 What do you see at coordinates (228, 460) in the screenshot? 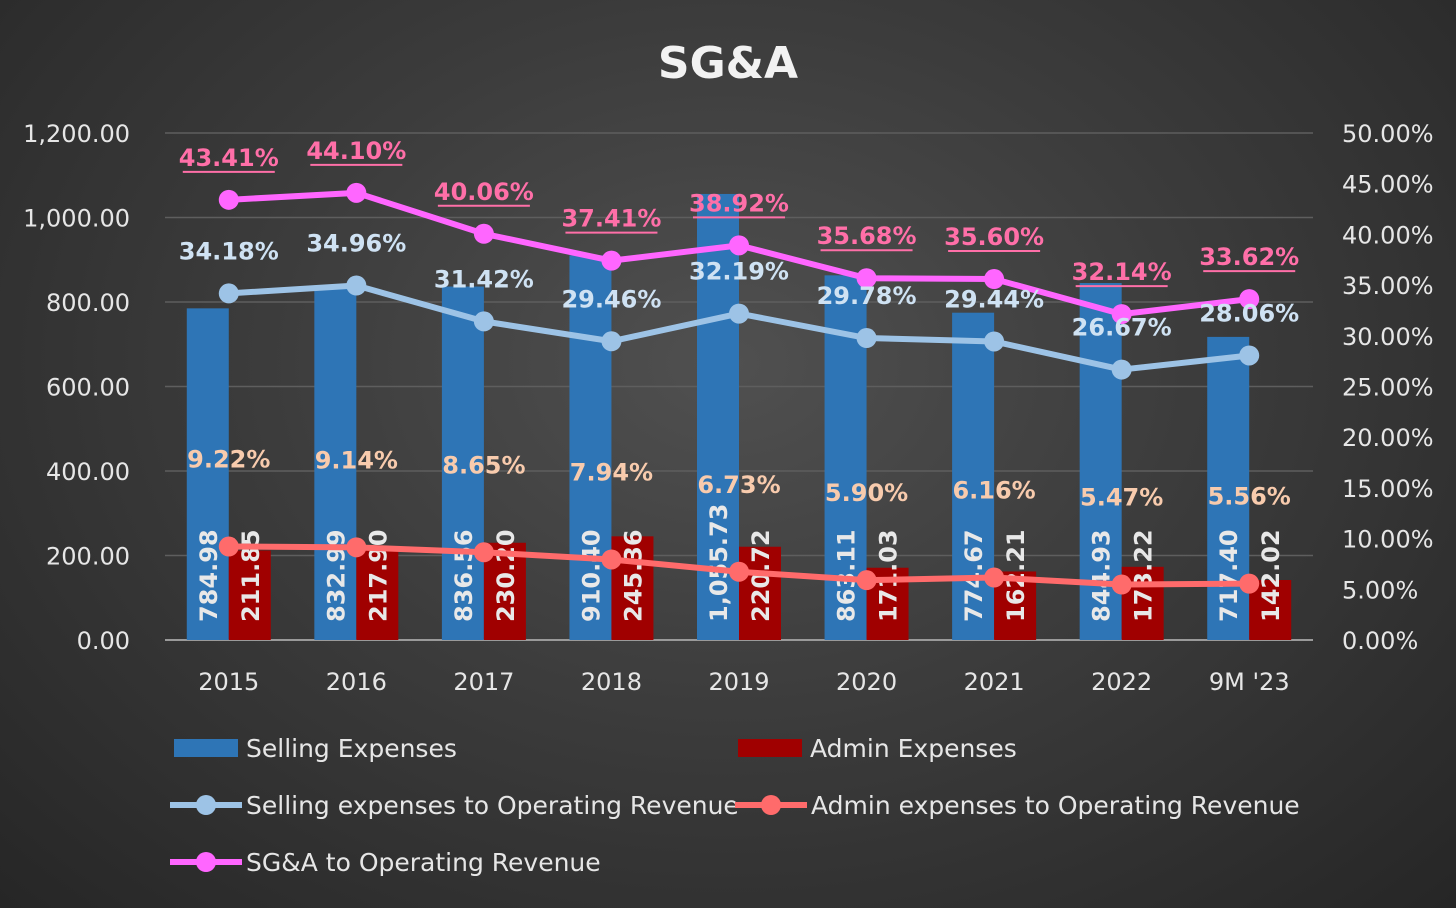
I see `line-data-label: 9.22%` at bounding box center [228, 460].